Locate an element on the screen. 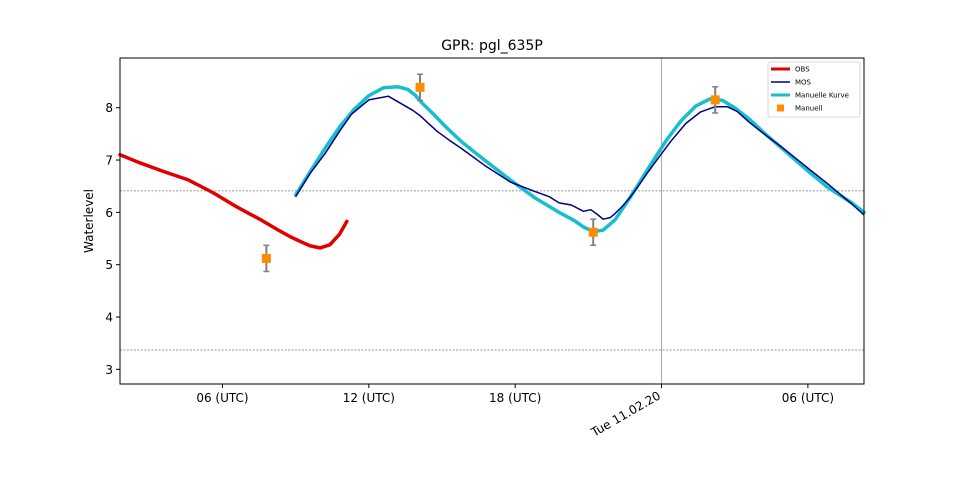 This screenshot has width=960, height=480. legend-swatch-manuell is located at coordinates (780, 108).